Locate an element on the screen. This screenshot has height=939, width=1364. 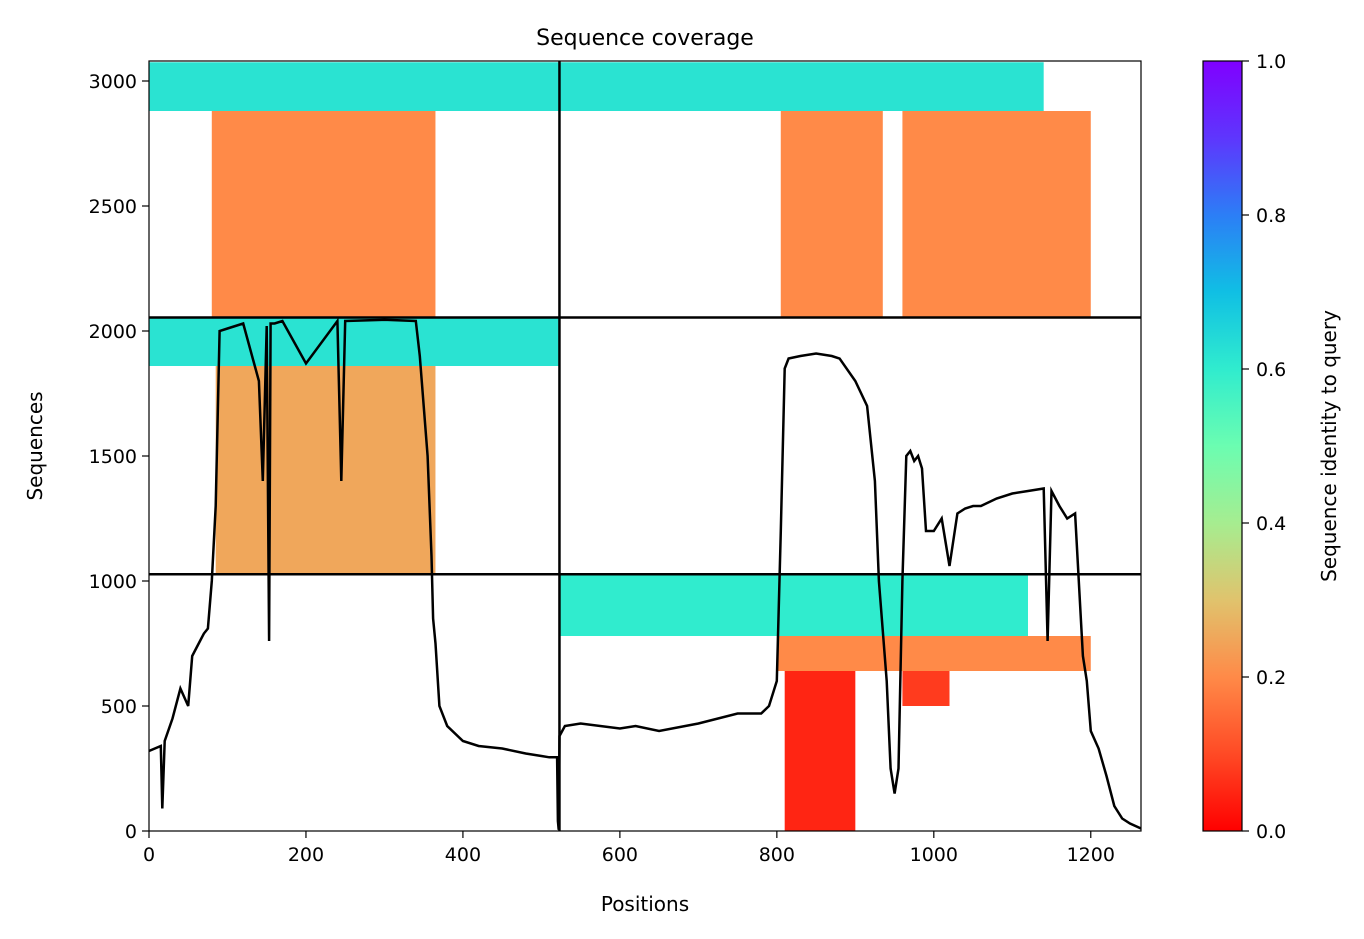
x-tick-label: 1000 is located at coordinates (934, 855).